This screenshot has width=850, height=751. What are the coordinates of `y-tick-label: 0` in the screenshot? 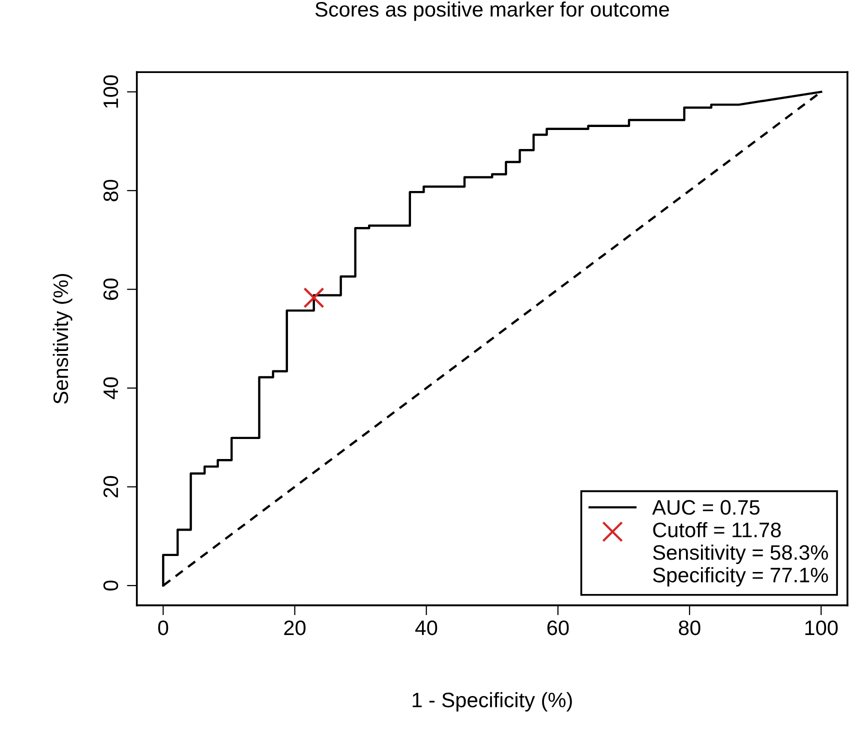 It's located at (110, 585).